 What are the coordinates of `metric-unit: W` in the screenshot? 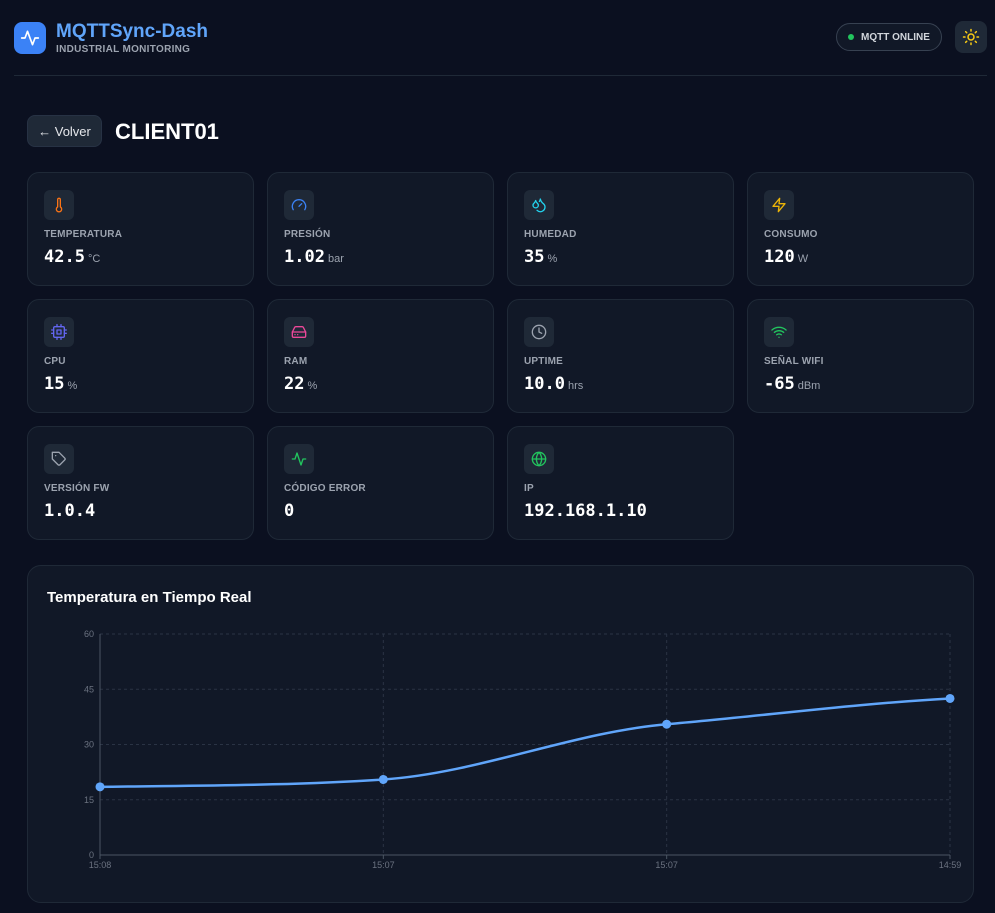 It's located at (803, 259).